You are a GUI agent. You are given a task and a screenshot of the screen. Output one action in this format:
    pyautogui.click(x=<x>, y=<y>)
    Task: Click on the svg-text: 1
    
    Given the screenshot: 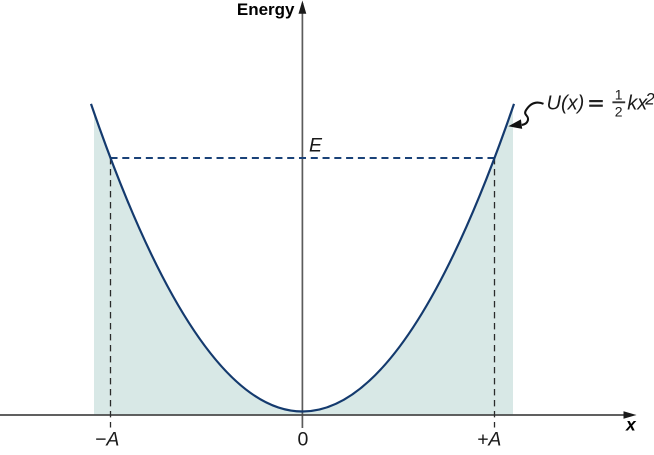 What is the action you would take?
    pyautogui.click(x=619, y=95)
    